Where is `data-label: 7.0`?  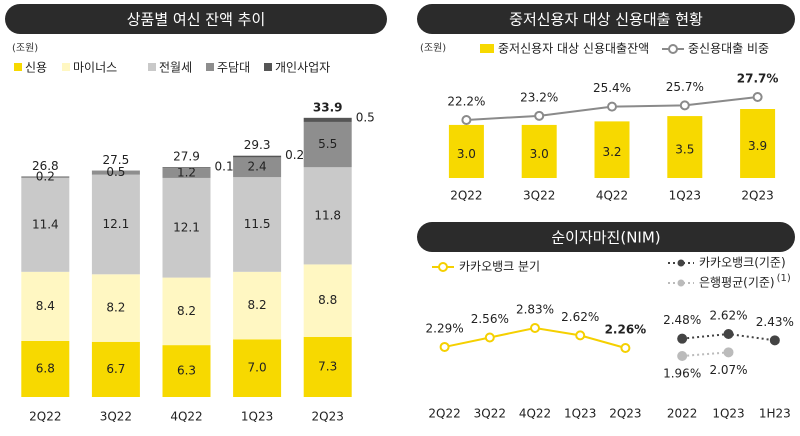 data-label: 7.0 is located at coordinates (257, 368).